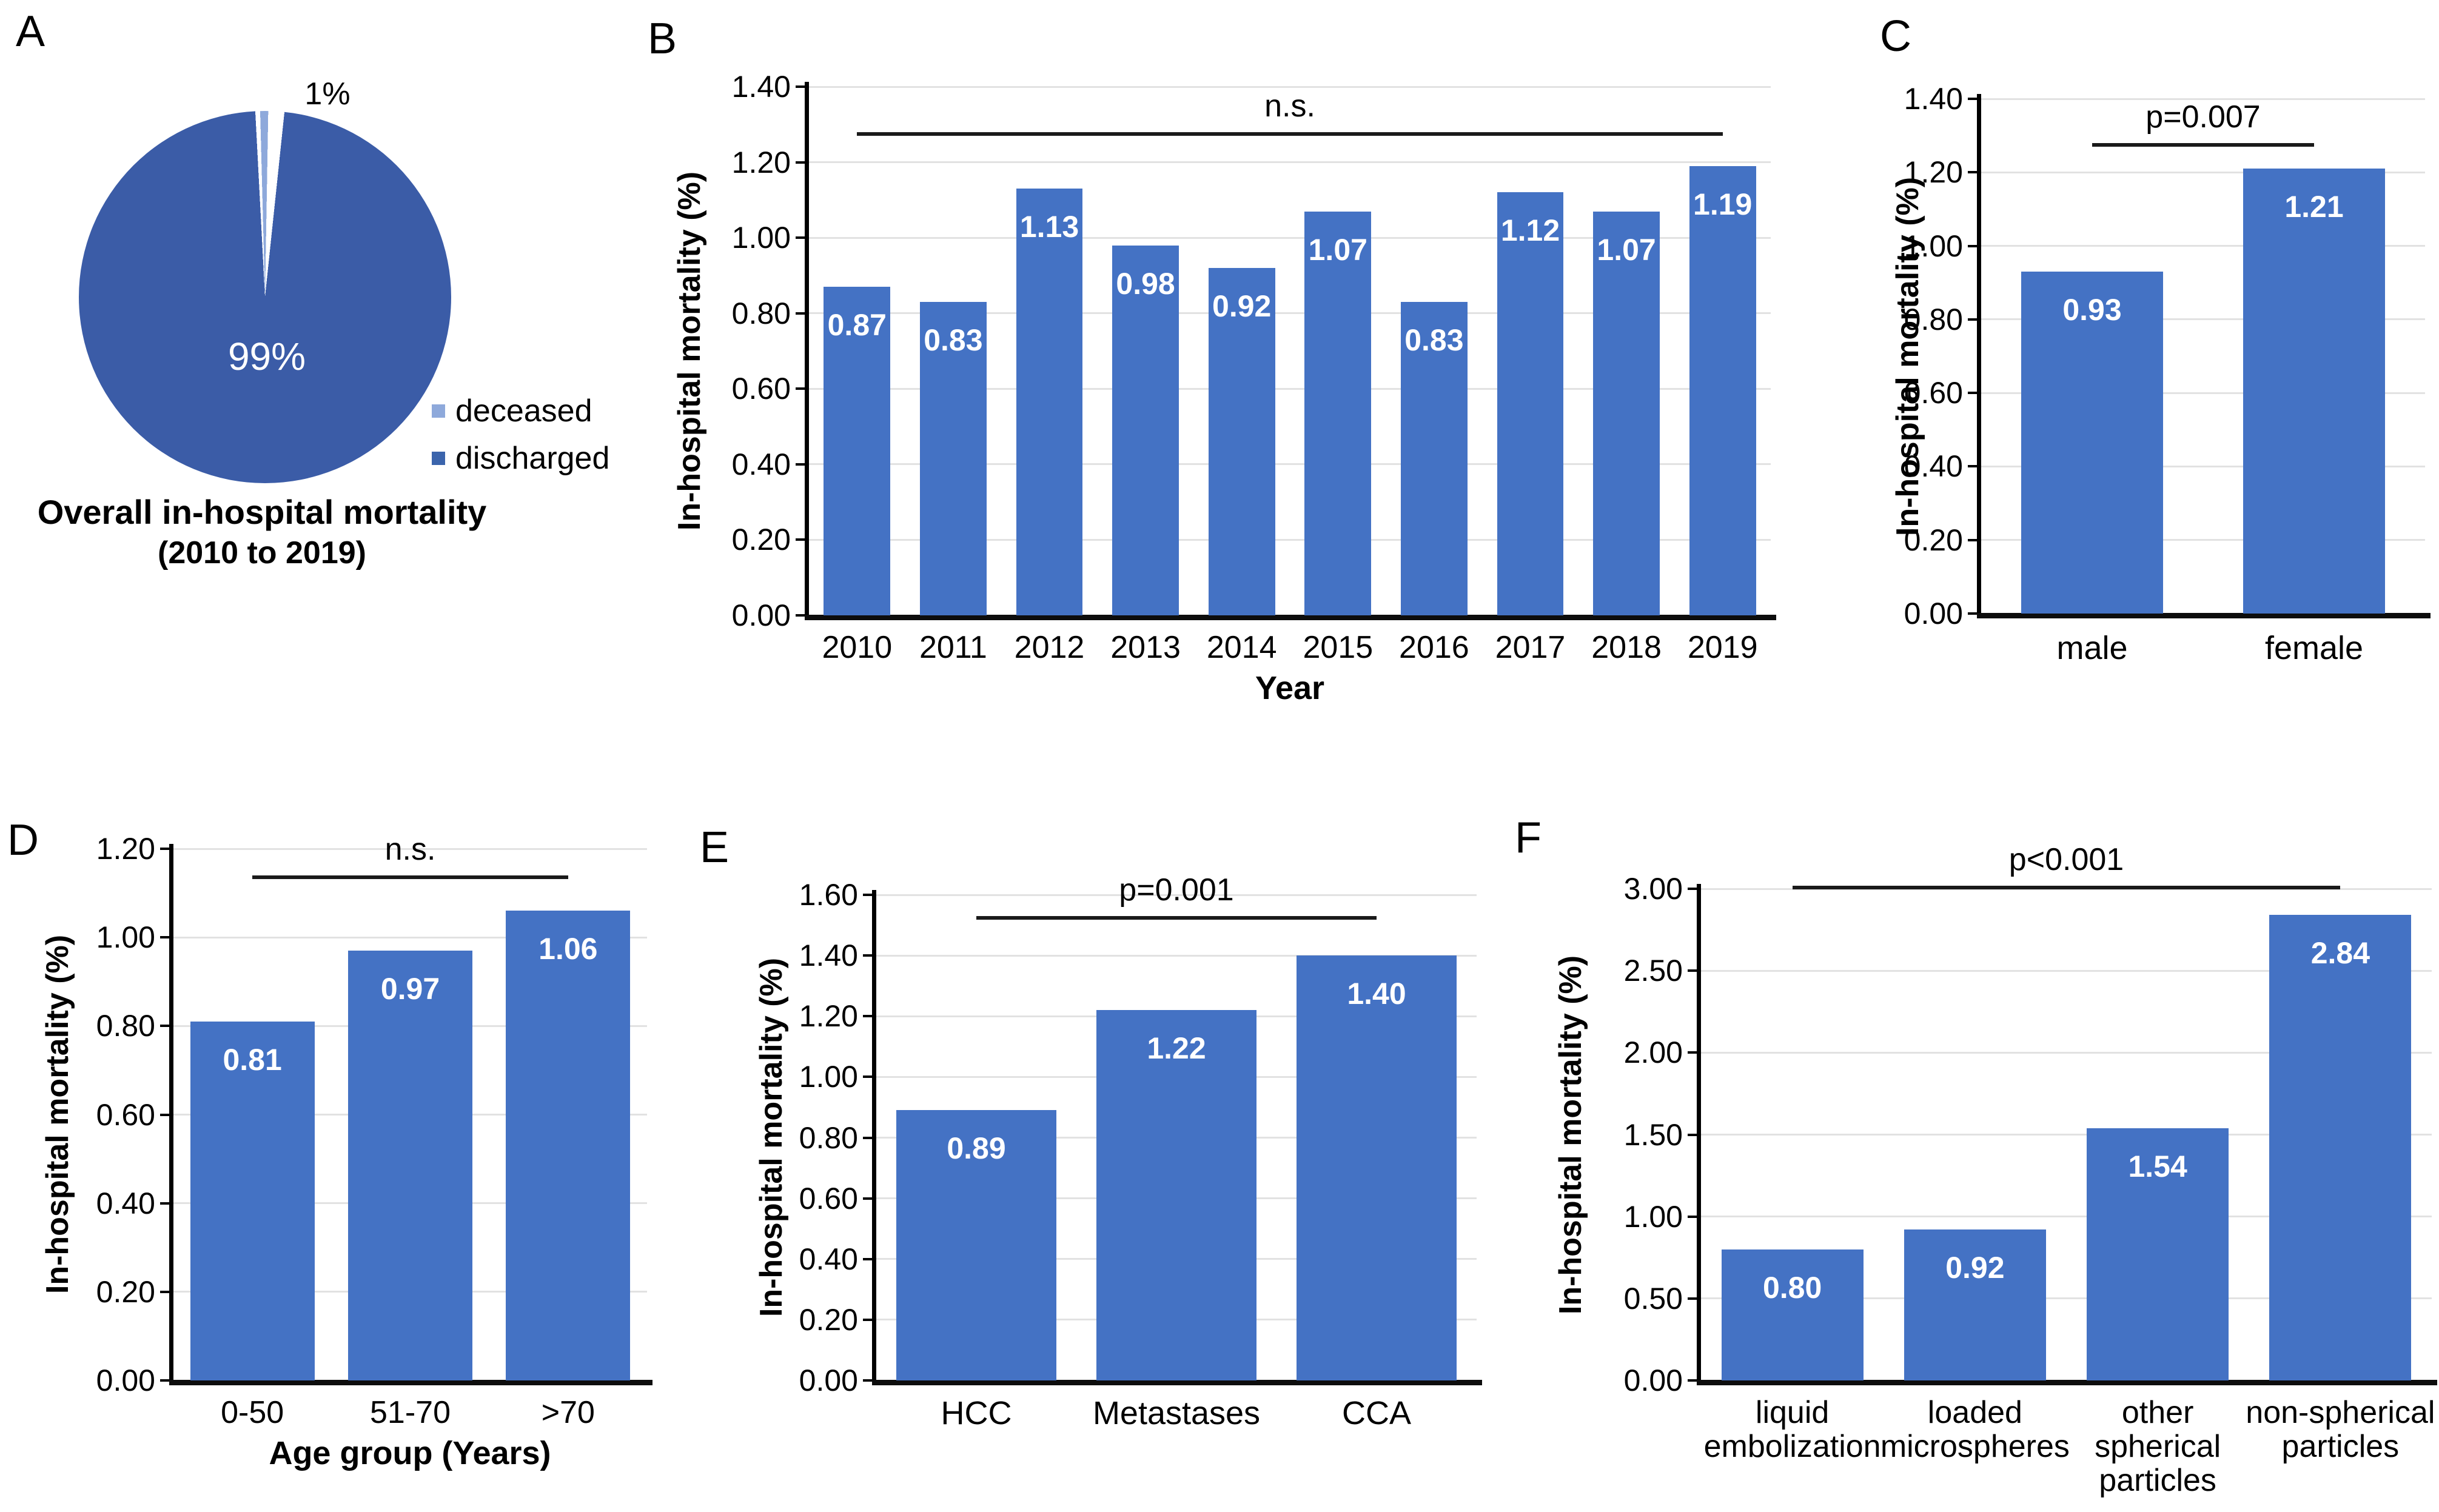 The width and height of the screenshot is (2439, 1512). I want to click on bar-male, so click(2092, 443).